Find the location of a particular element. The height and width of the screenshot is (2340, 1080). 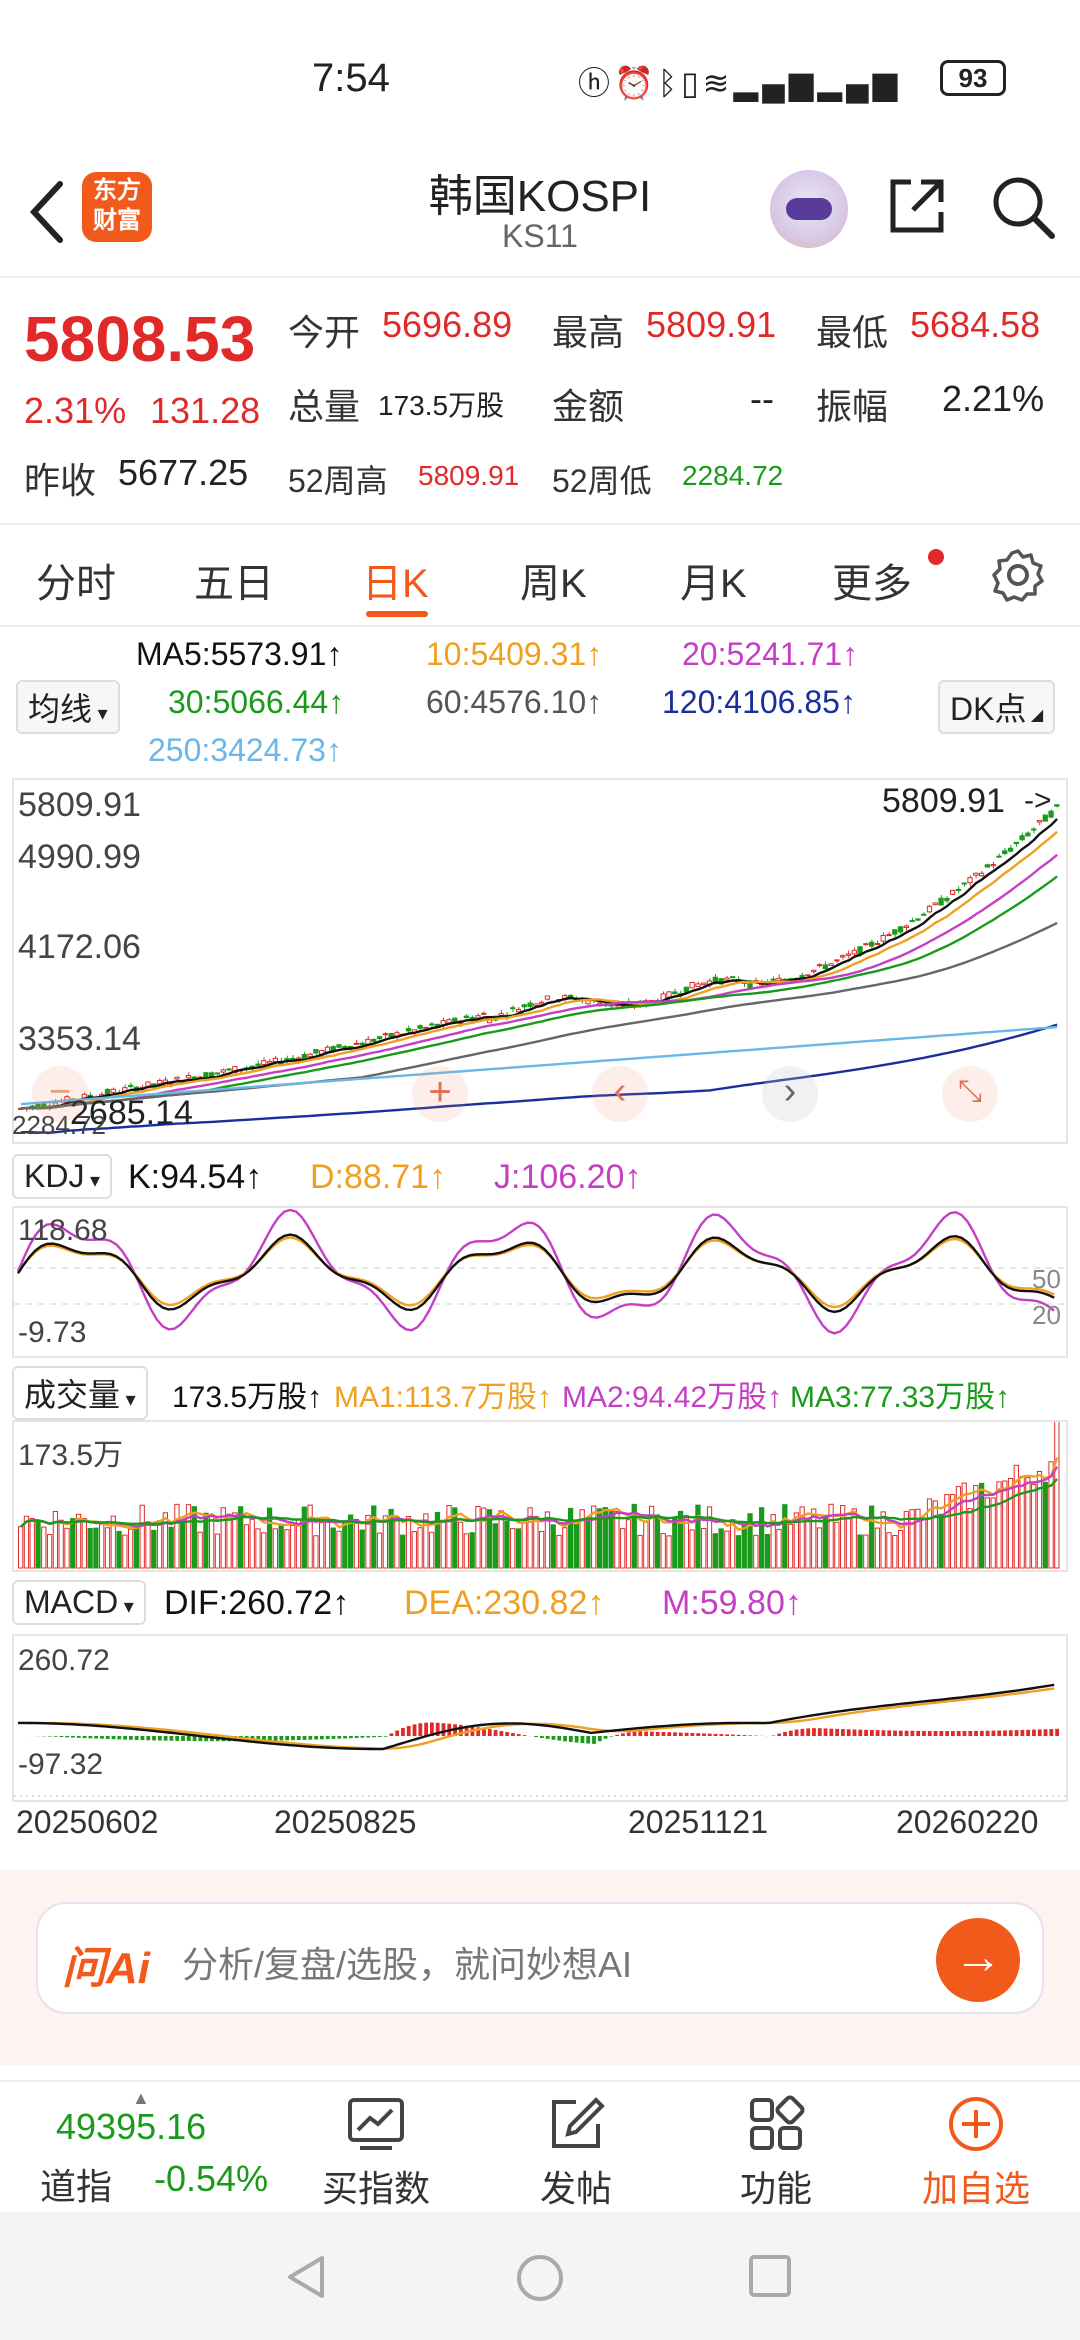

scroll-right-button: › is located at coordinates (790, 1094).